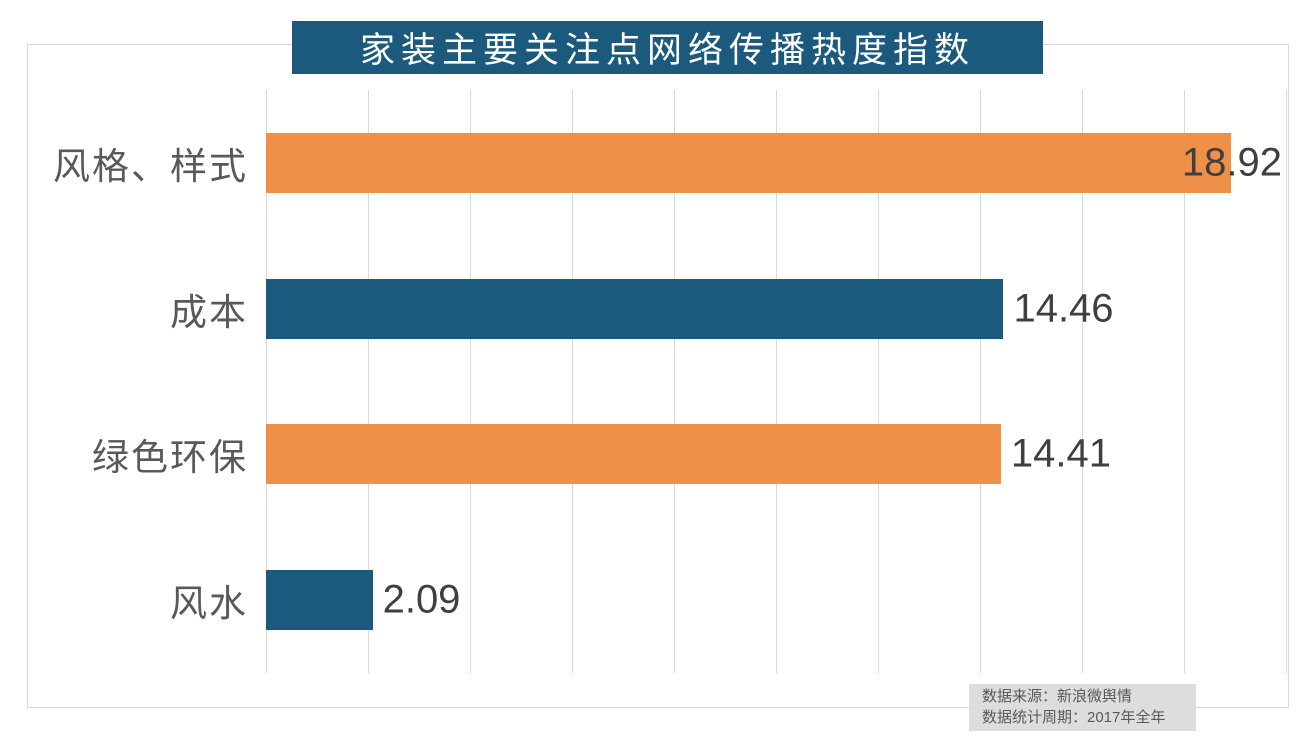  Describe the element at coordinates (1061, 453) in the screenshot. I see `value-label: 14.41` at that location.